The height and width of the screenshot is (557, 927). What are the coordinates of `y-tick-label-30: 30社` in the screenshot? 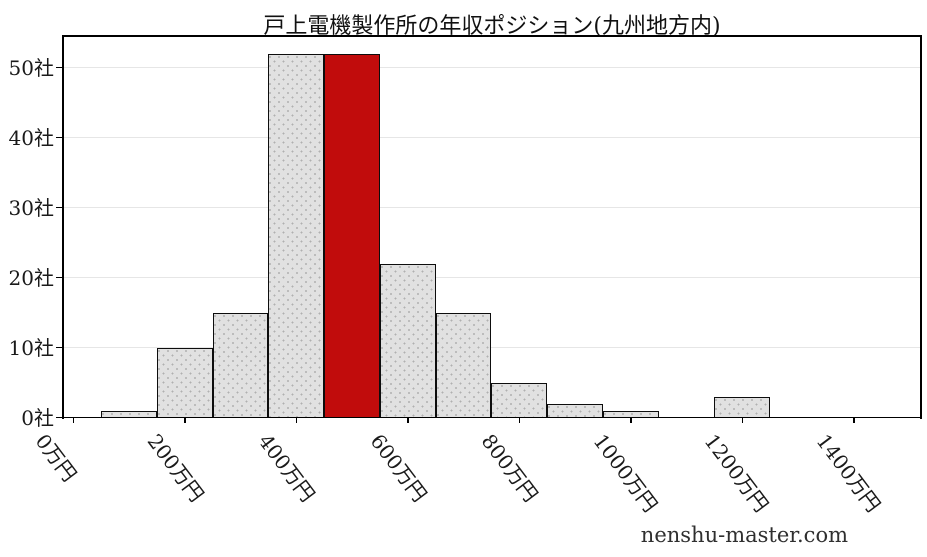 It's located at (31, 207).